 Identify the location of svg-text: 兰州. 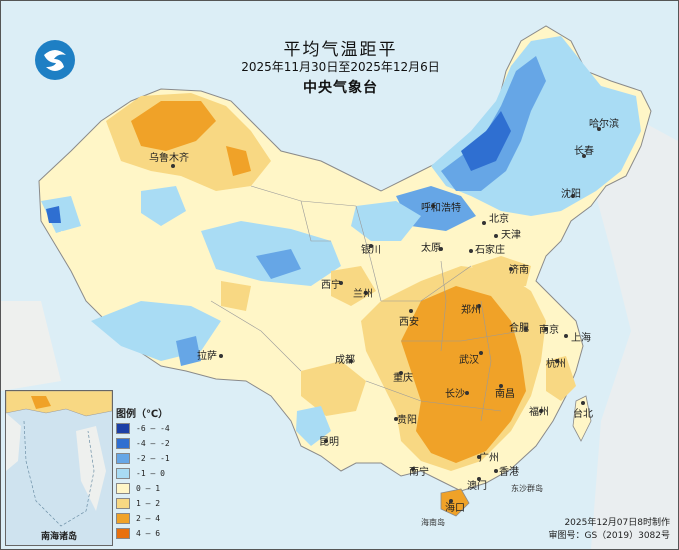
(363, 293).